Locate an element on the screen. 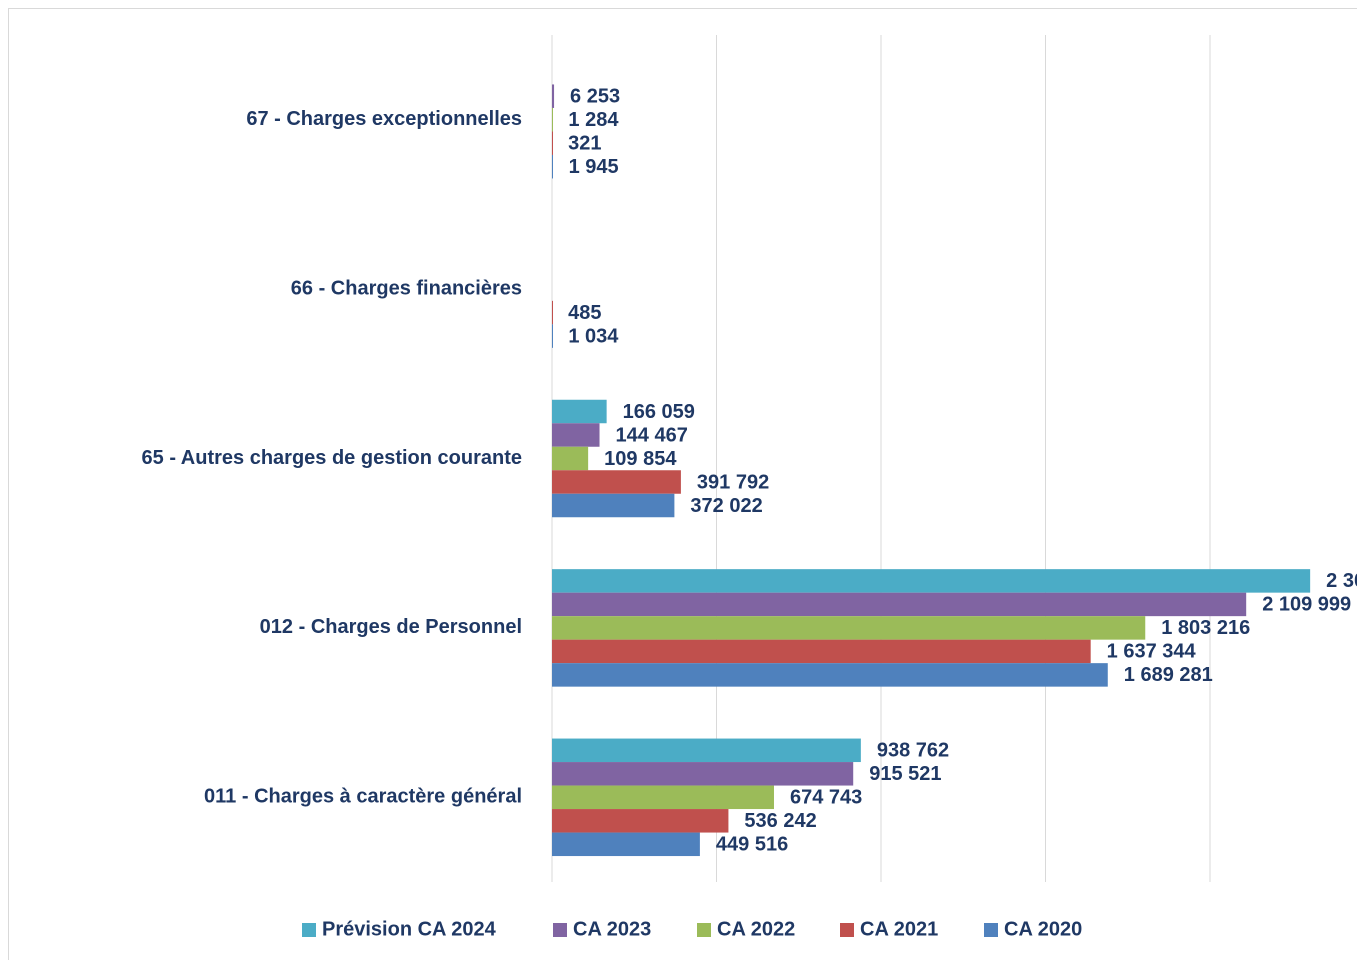  value-label: 166 059 is located at coordinates (659, 412).